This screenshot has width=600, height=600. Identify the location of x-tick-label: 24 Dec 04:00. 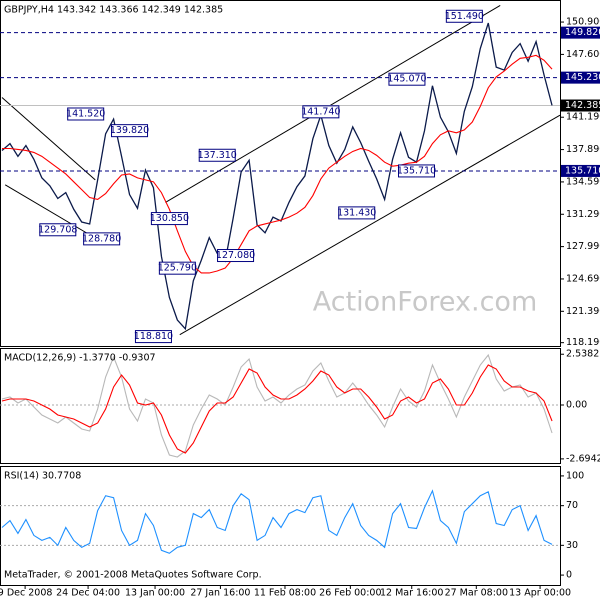
(88, 593).